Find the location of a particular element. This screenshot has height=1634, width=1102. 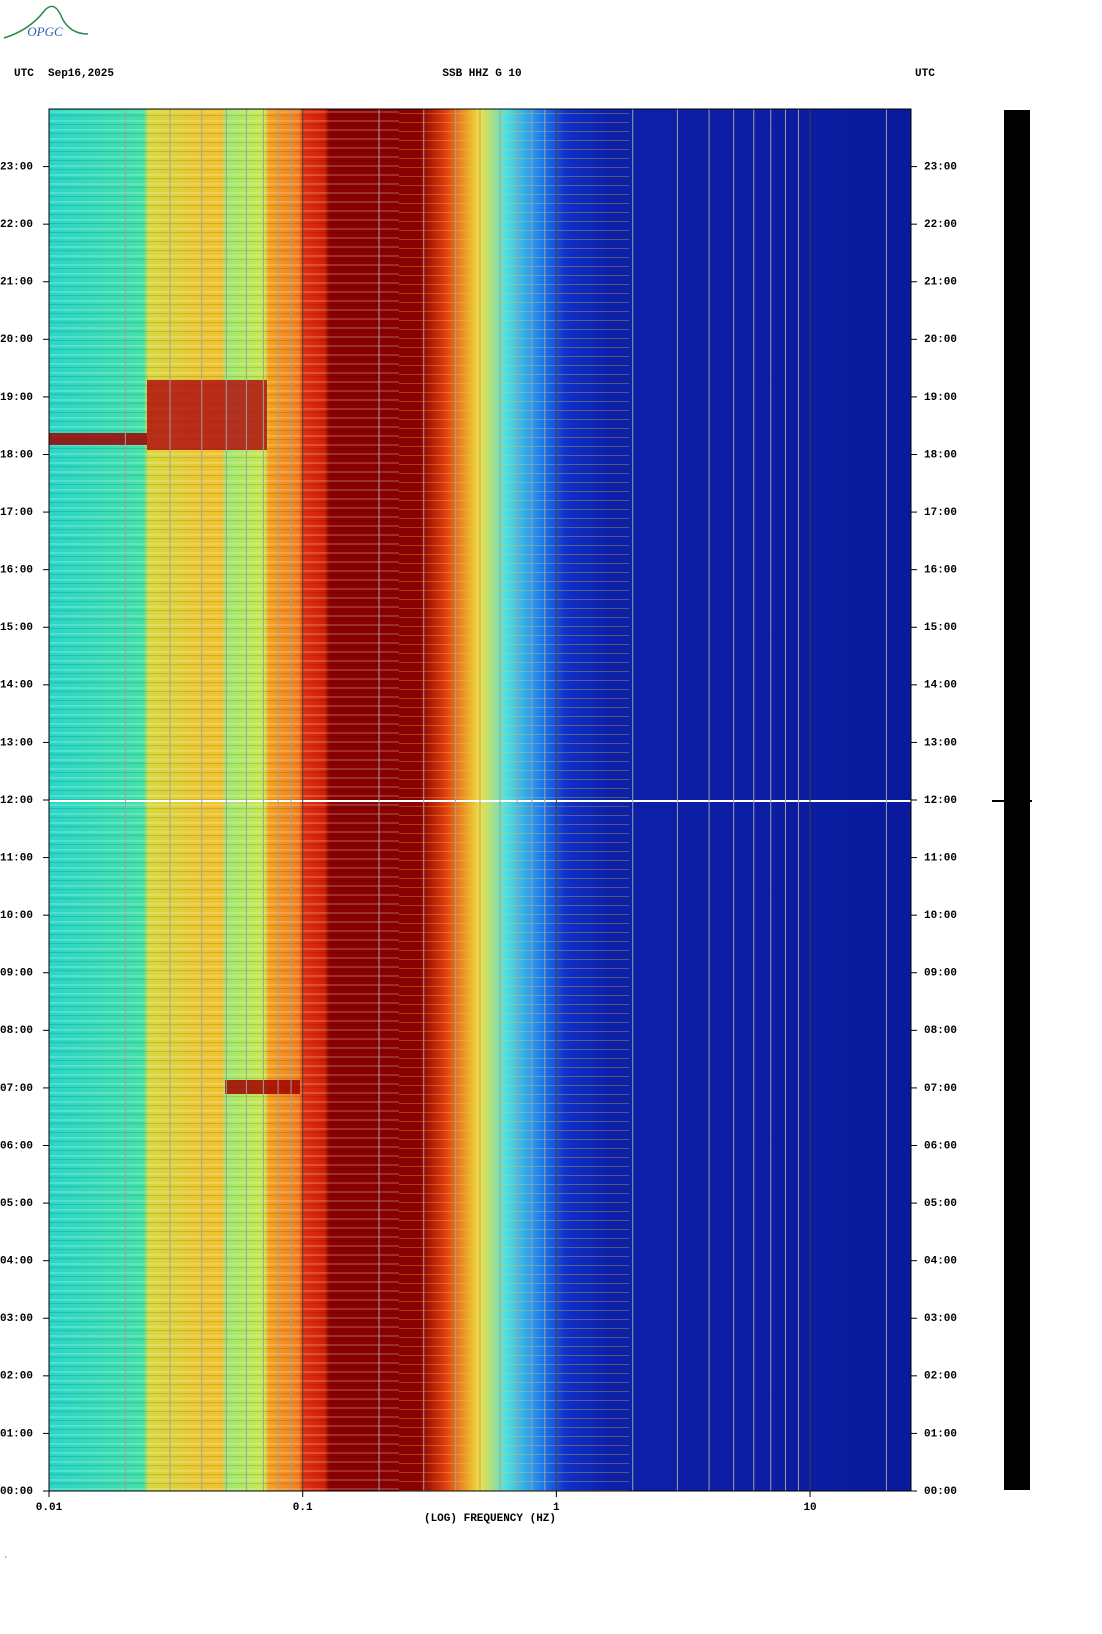

time-zone-right: UTC is located at coordinates (925, 74).